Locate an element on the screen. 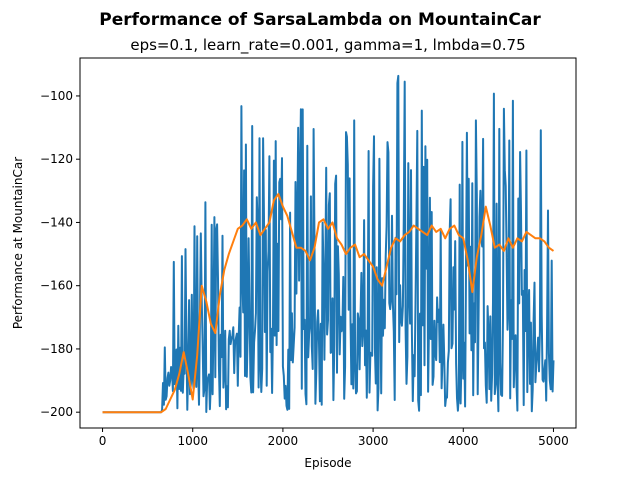 Image resolution: width=640 pixels, height=480 pixels. x-tick-label: 3000 is located at coordinates (373, 441).